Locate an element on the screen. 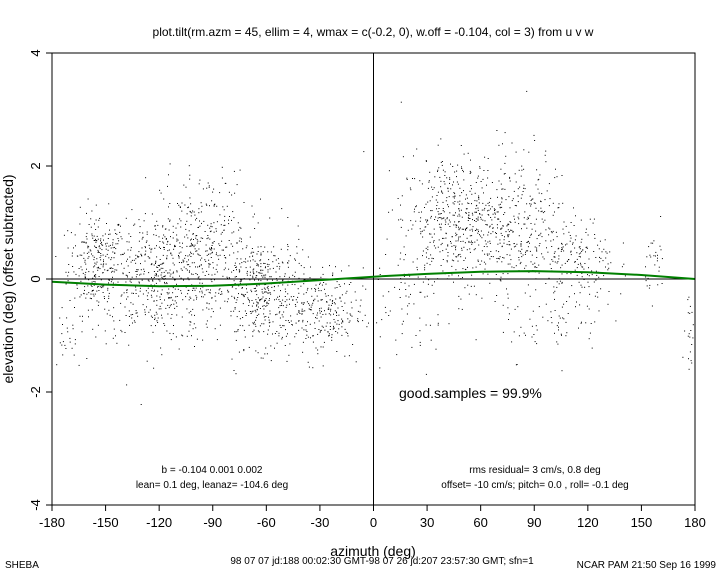 This screenshot has width=723, height=573. x-tick-label: 120 is located at coordinates (588, 522).